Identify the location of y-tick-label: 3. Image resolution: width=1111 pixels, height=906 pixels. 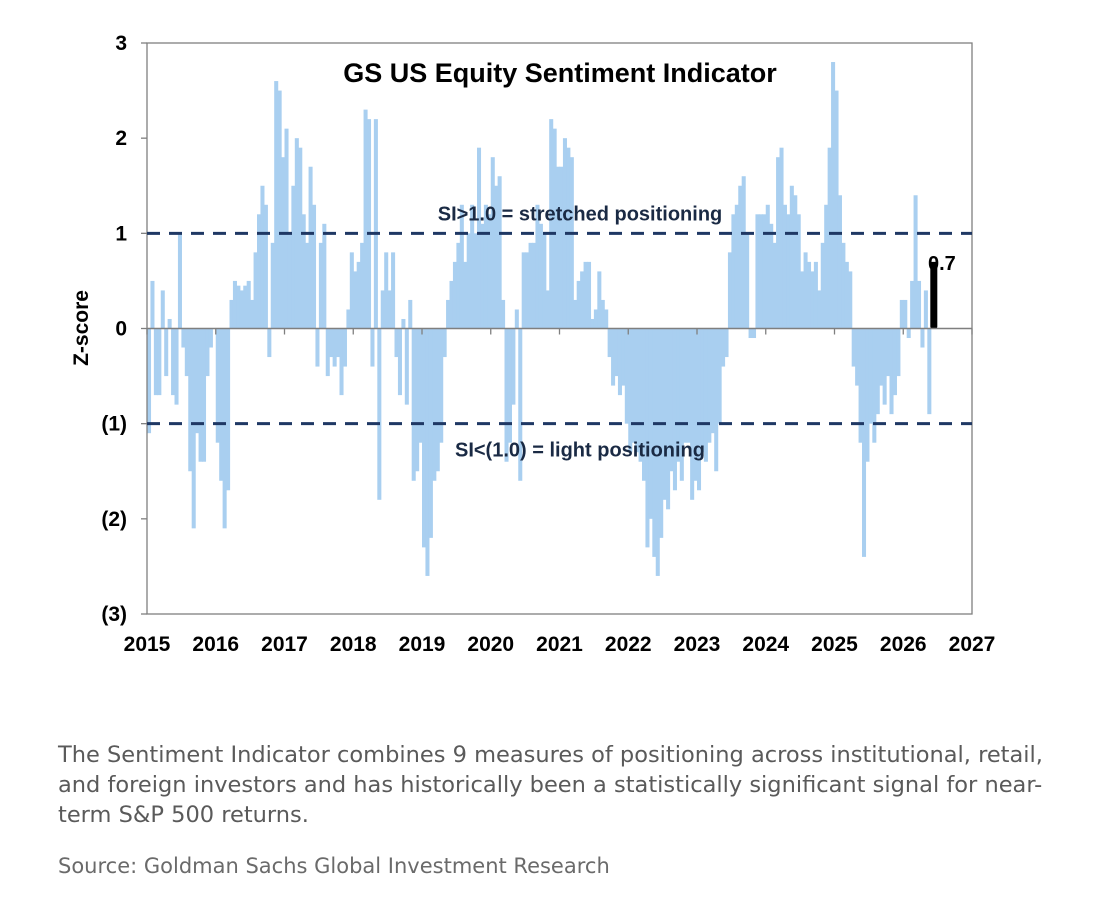
(121, 43).